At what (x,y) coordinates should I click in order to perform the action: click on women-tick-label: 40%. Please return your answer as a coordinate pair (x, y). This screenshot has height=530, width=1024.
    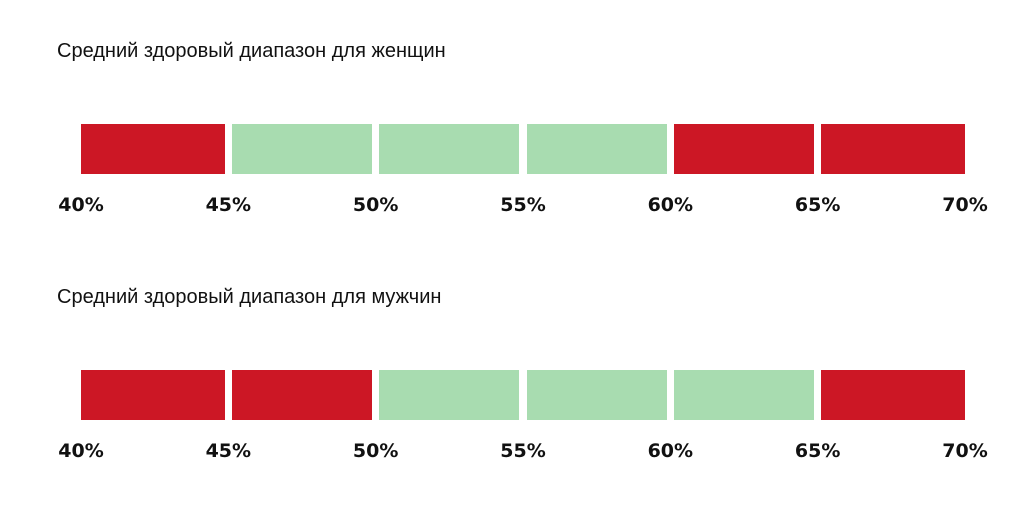
    Looking at the image, I should click on (81, 205).